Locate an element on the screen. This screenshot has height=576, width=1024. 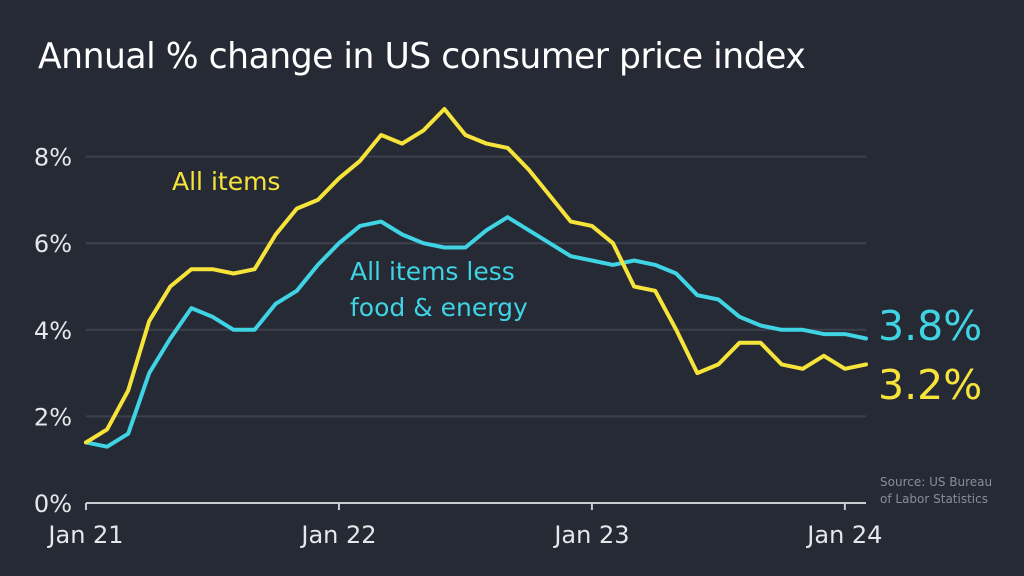
series-label-core-line1: All items less is located at coordinates (432, 271).